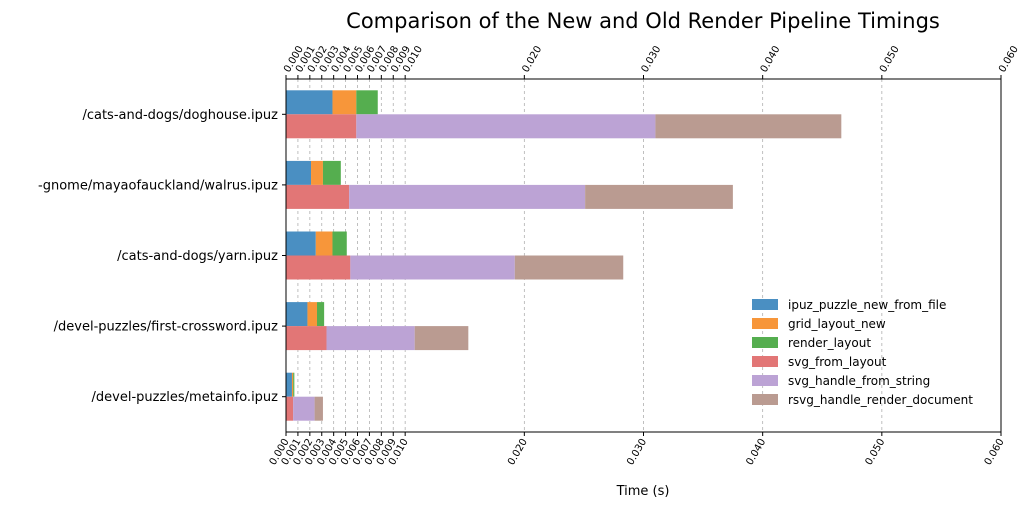 The height and width of the screenshot is (508, 1024). Describe the element at coordinates (1009, 59) in the screenshot. I see `x-tick-label-top: 0.060` at that location.